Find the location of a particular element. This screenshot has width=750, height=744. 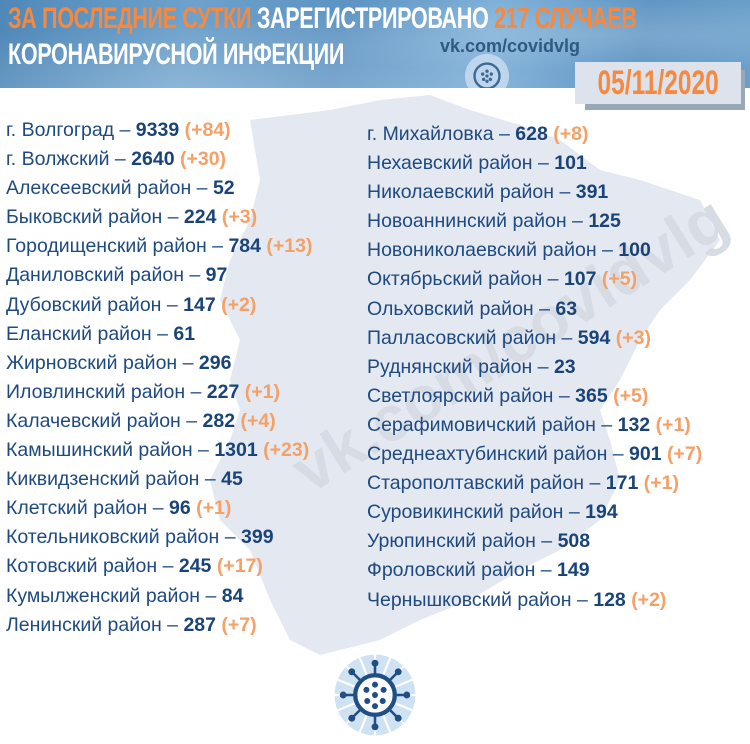

list-item: Городищенский район – 784 (+13) is located at coordinates (159, 246).